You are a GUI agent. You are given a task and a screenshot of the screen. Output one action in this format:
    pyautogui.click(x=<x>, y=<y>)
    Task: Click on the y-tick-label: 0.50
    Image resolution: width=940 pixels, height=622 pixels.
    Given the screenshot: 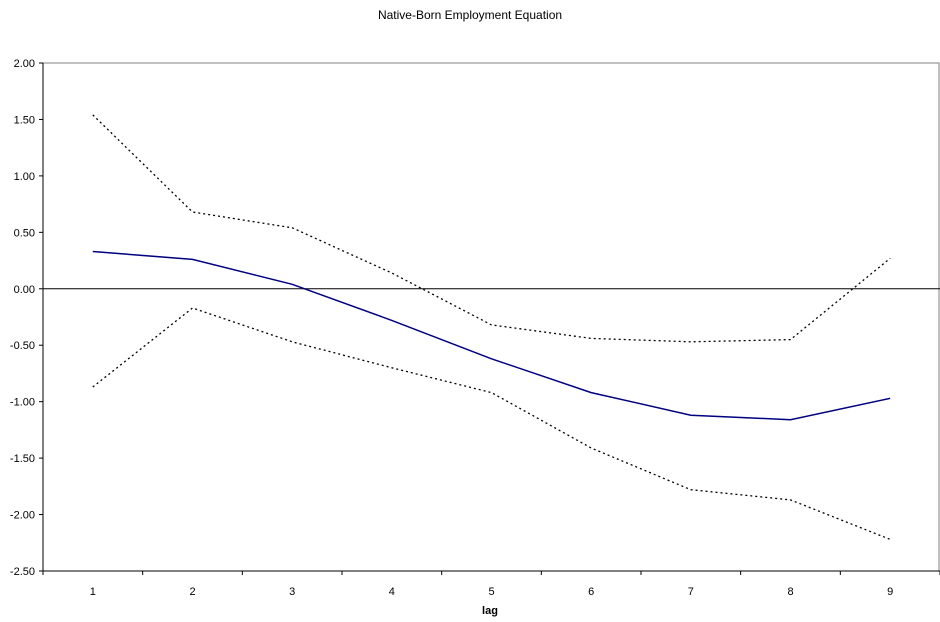 What is the action you would take?
    pyautogui.click(x=24, y=233)
    